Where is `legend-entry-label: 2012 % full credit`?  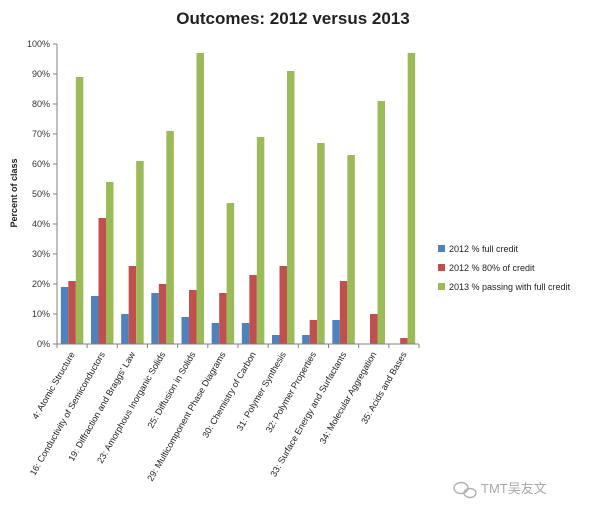 legend-entry-label: 2012 % full credit is located at coordinates (484, 249).